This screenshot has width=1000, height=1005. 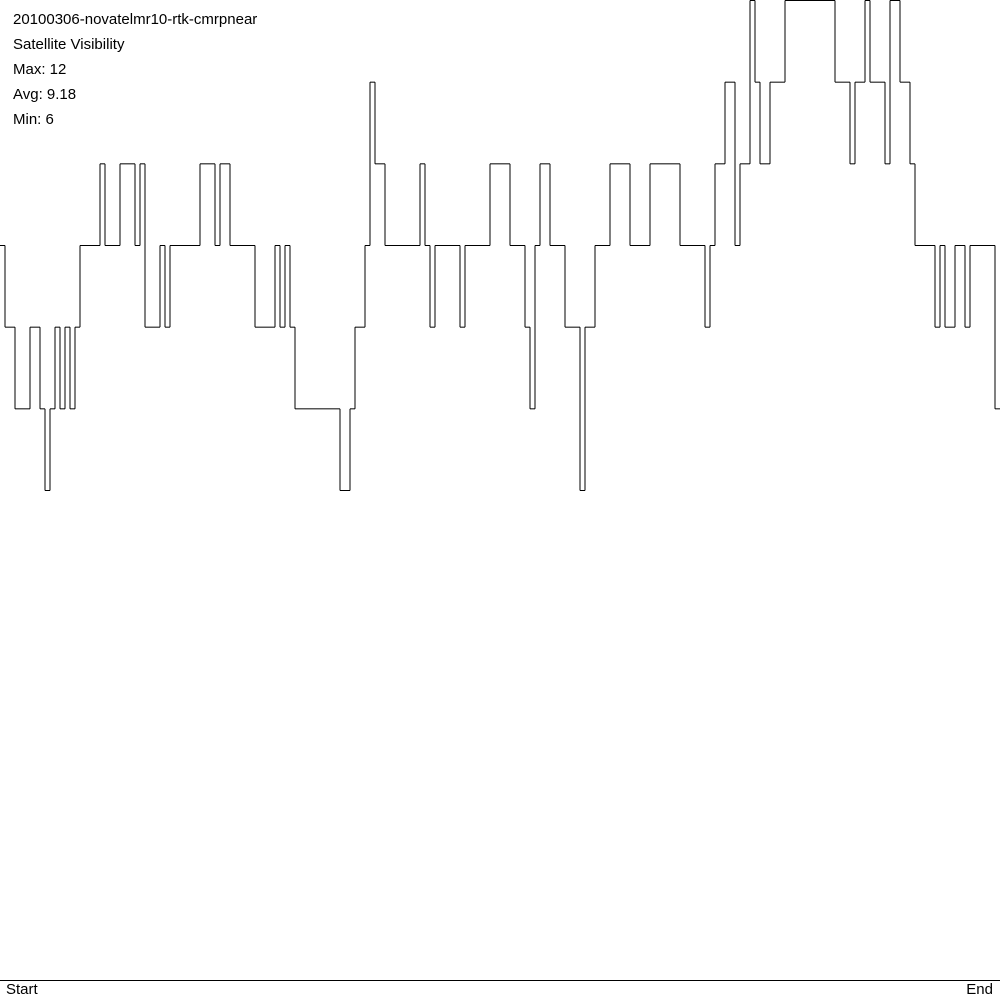 What do you see at coordinates (33, 119) in the screenshot?
I see `stat-min: Min: 6` at bounding box center [33, 119].